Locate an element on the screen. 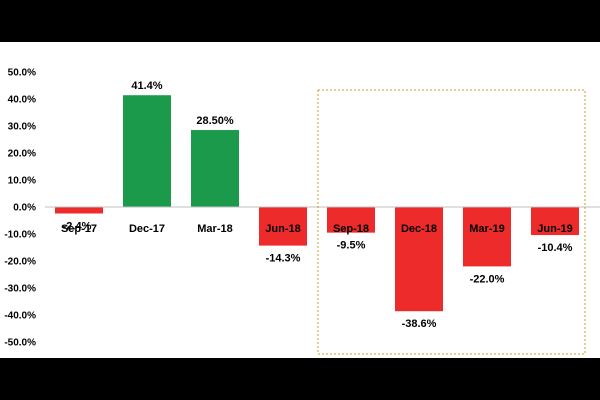 The image size is (600, 400). y-tick-label: -40.0% is located at coordinates (20, 316).